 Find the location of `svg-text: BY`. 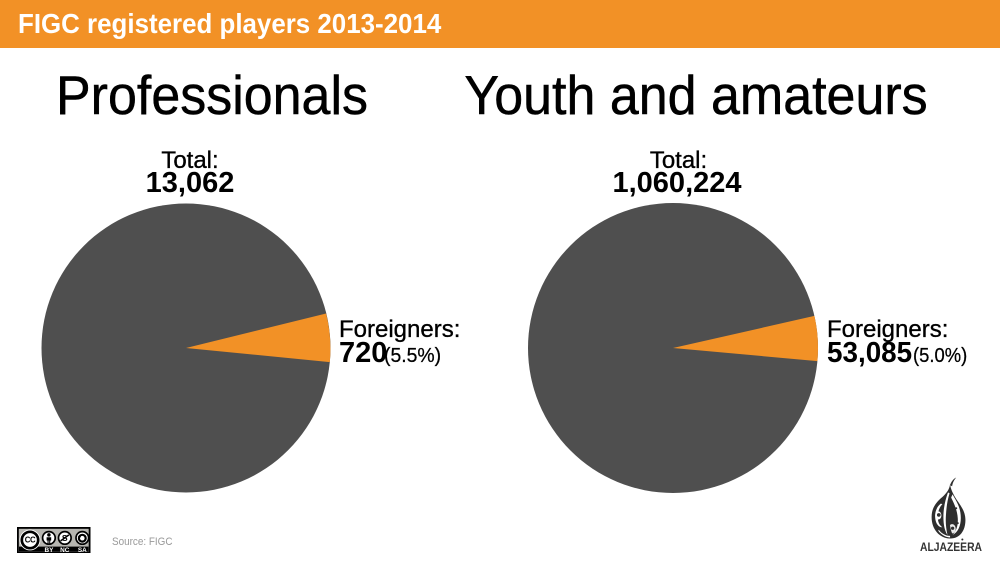

svg-text: BY is located at coordinates (49, 550).